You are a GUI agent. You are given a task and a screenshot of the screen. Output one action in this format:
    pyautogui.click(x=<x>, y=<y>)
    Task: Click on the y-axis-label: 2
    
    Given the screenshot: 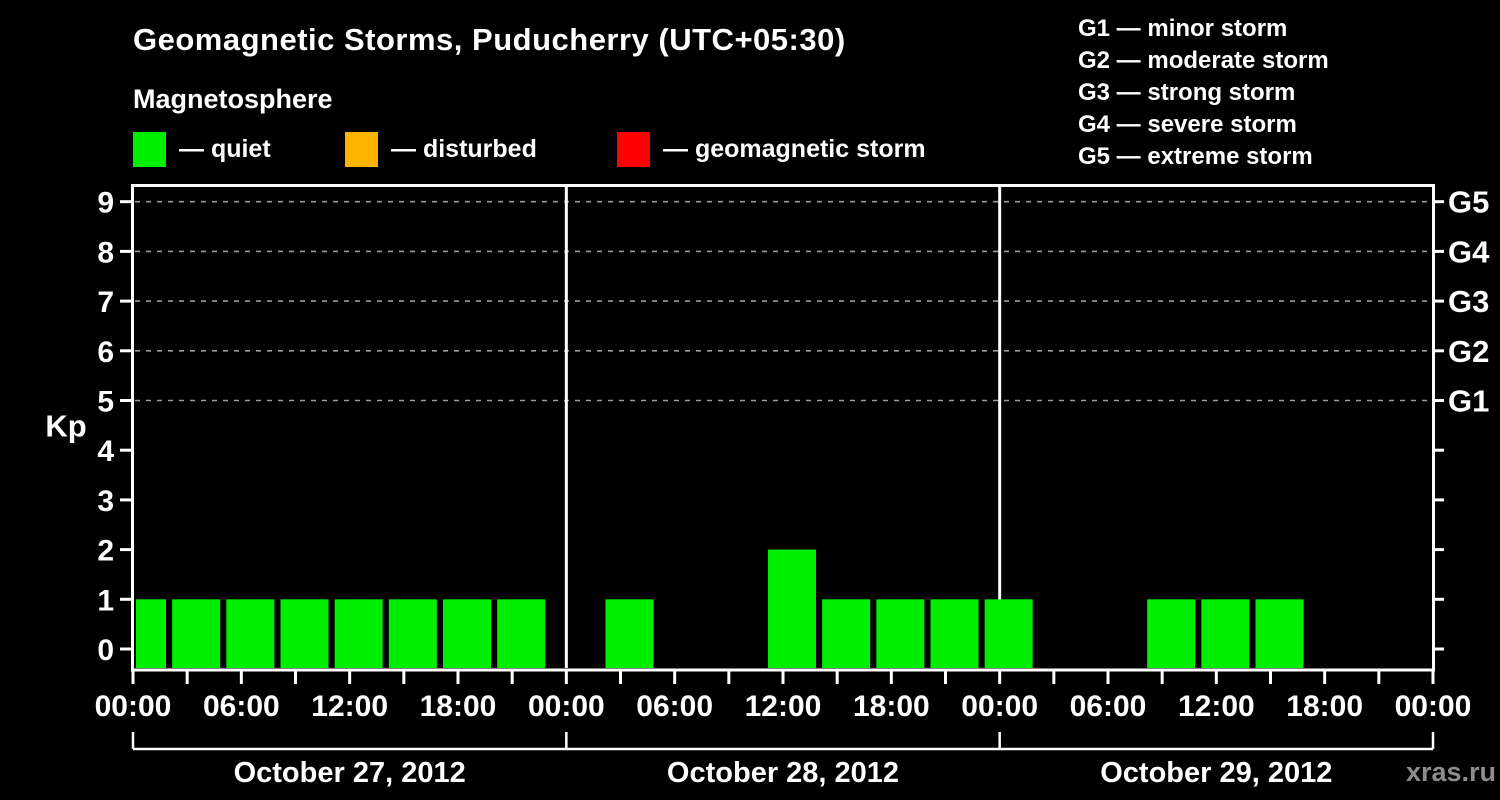 What is the action you would take?
    pyautogui.click(x=105, y=551)
    